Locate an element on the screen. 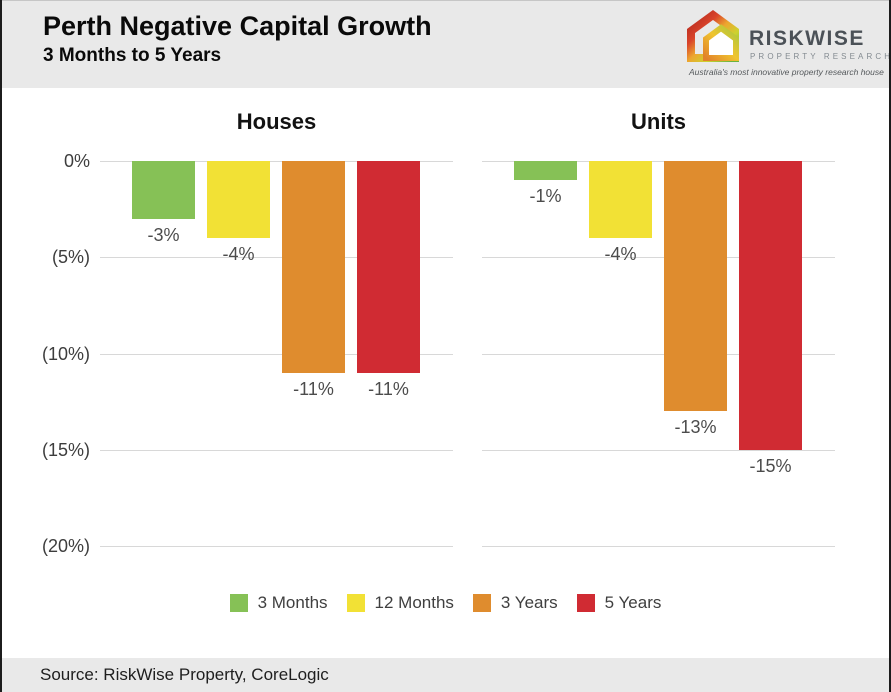 Image resolution: width=891 pixels, height=692 pixels. page-title: Perth Negative Capital Growth is located at coordinates (237, 26).